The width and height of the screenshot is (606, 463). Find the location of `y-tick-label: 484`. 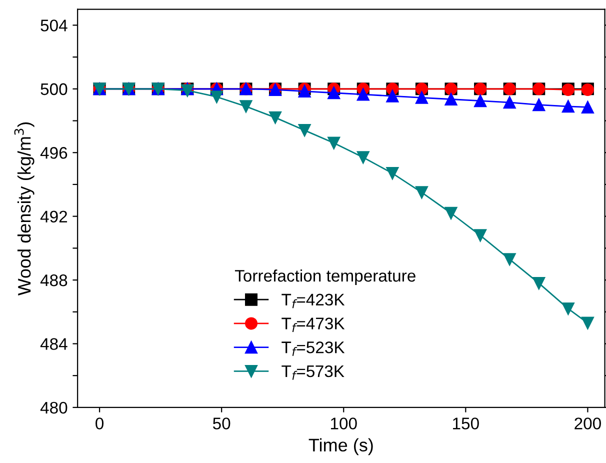

y-tick-label: 484 is located at coordinates (54, 344).